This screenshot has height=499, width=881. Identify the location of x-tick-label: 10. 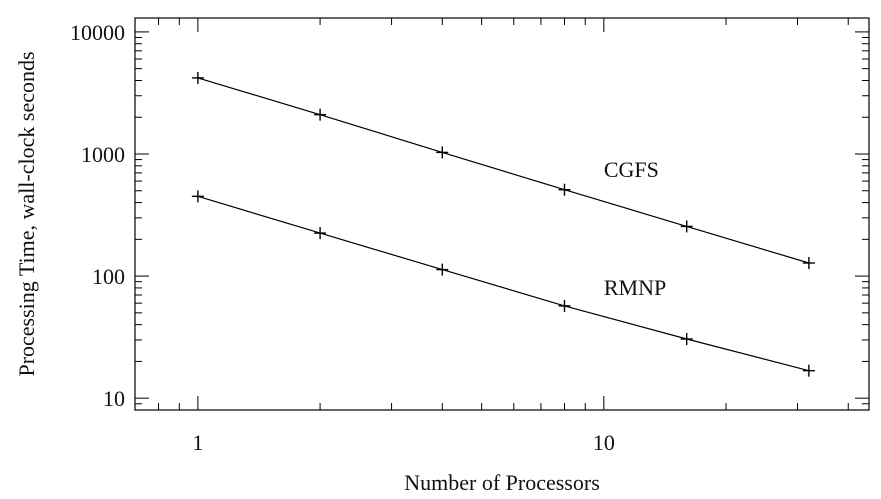
(604, 442).